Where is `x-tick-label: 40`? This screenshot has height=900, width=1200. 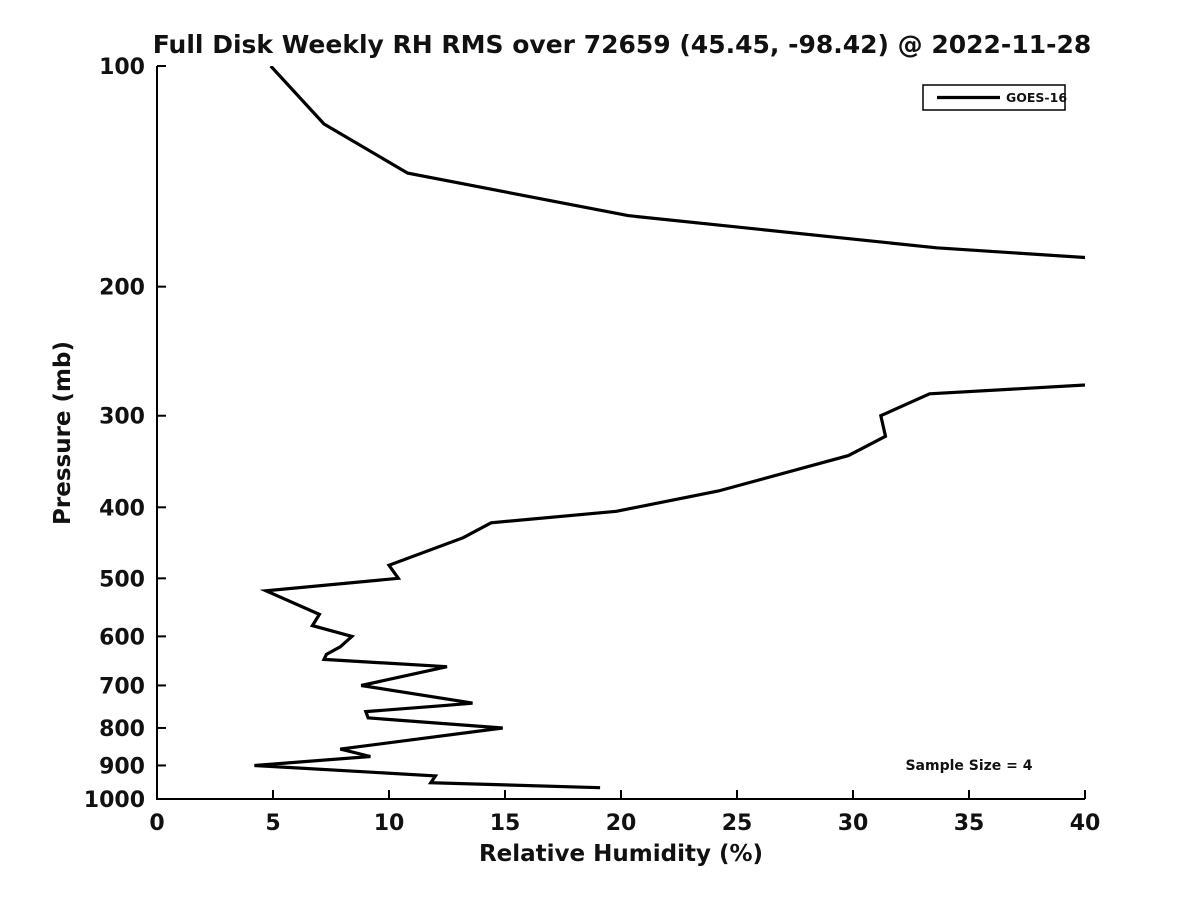
x-tick-label: 40 is located at coordinates (1085, 823).